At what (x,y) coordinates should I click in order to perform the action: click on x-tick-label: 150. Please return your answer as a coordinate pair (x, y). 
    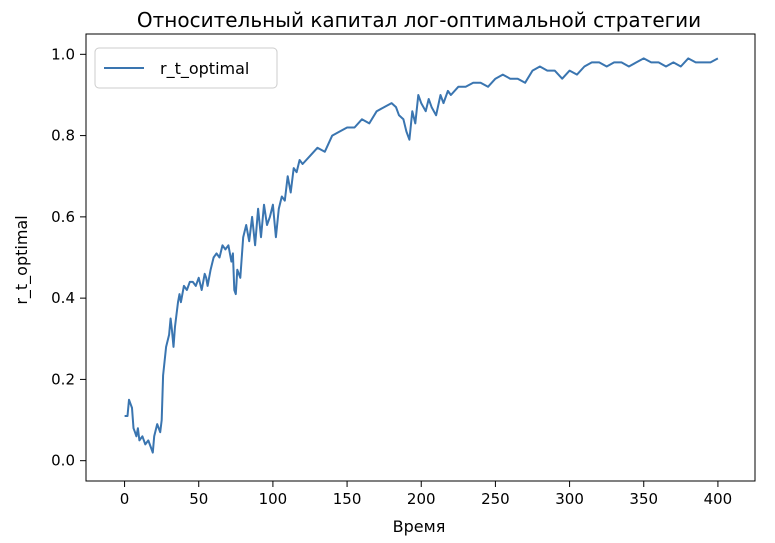
    Looking at the image, I should click on (347, 499).